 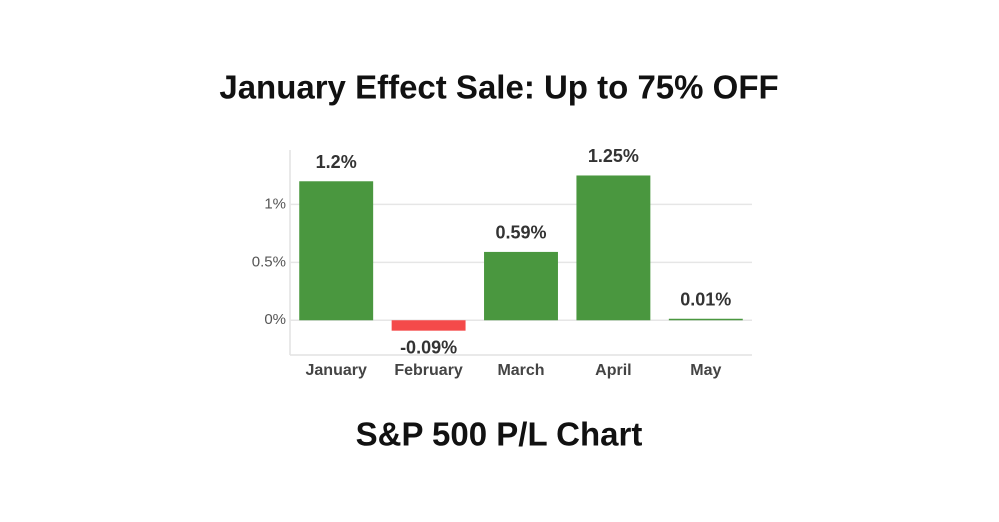 I want to click on y-tick-label: 0%, so click(x=275, y=319).